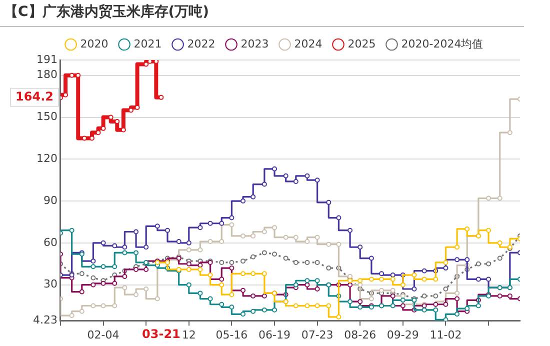 The height and width of the screenshot is (346, 550). What do you see at coordinates (148, 43) in the screenshot?
I see `legend-label: 2021` at bounding box center [148, 43].